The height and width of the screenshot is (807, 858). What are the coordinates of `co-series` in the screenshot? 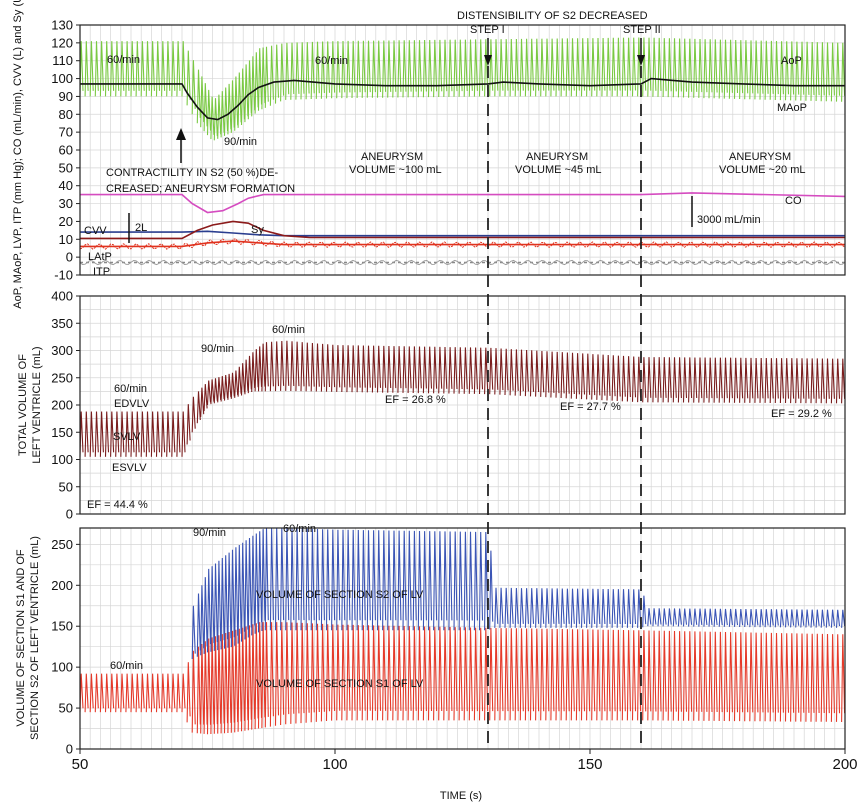 It's located at (463, 203).